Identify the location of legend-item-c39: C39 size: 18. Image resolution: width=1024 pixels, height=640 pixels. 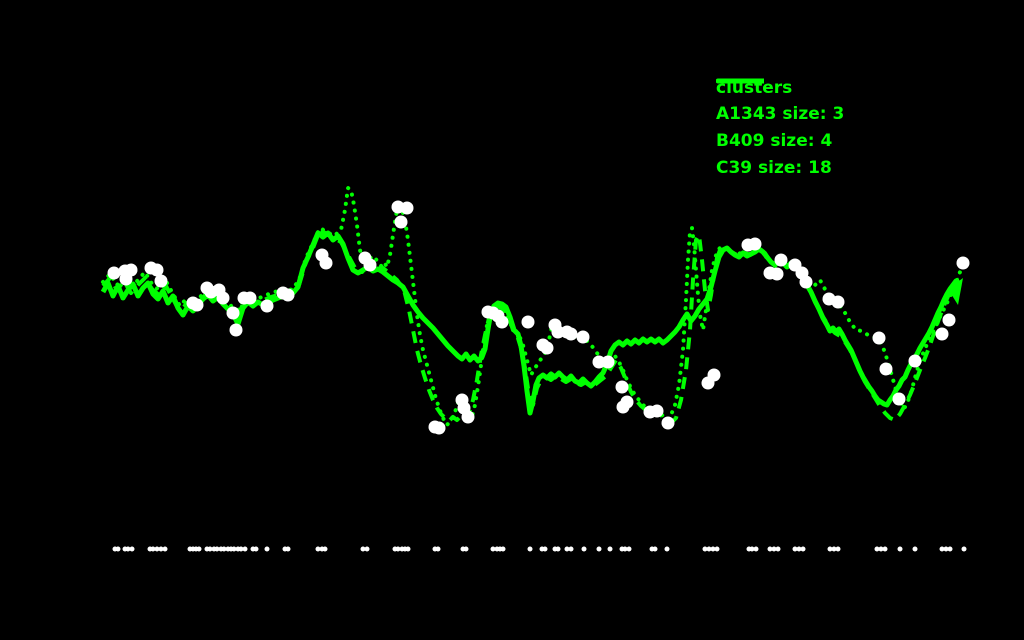
(780, 129).